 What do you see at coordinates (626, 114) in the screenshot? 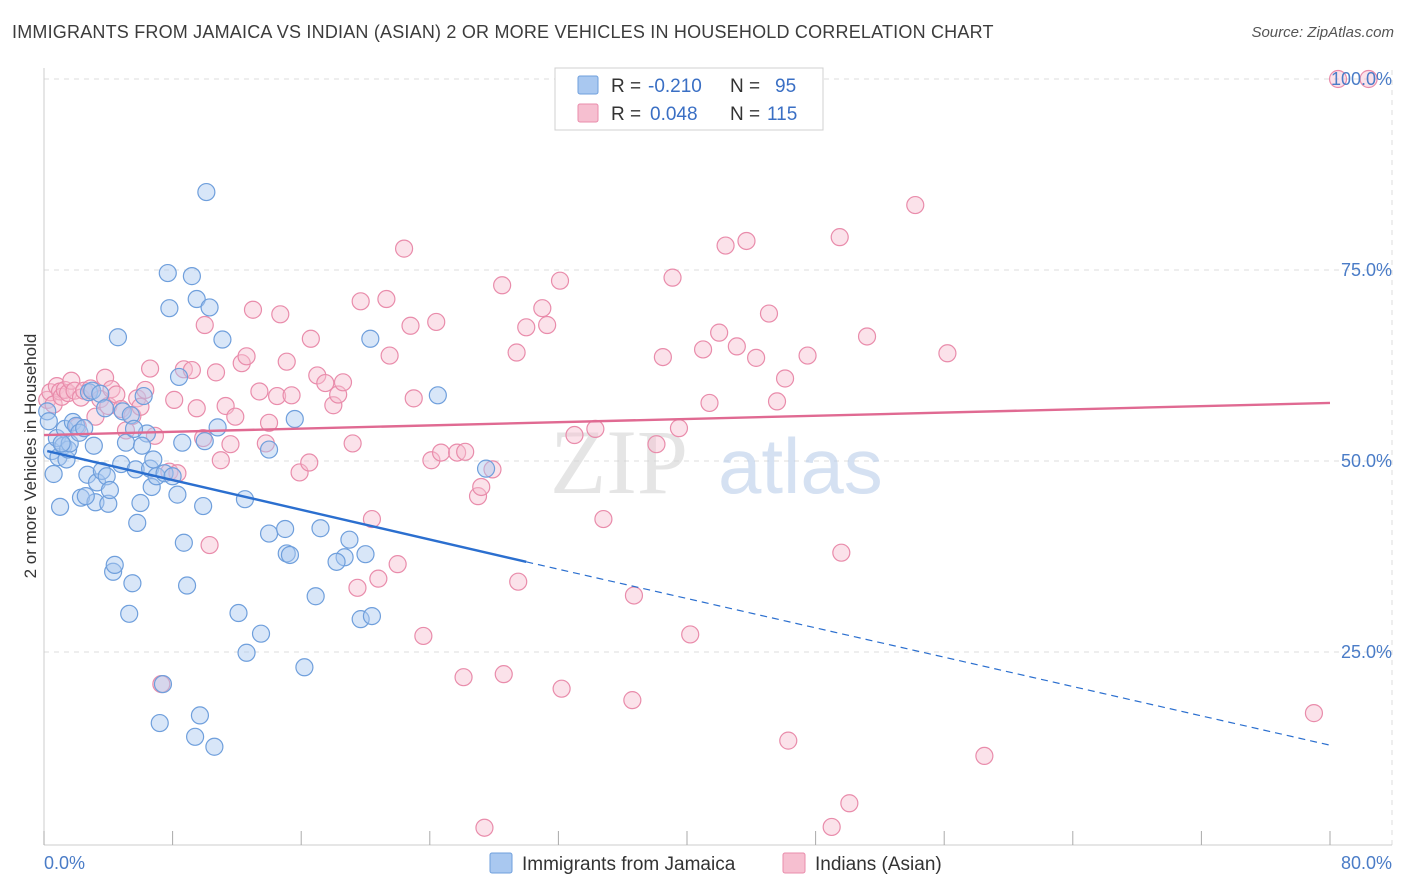
I see `legend-r-label-pink: R =` at bounding box center [626, 114].